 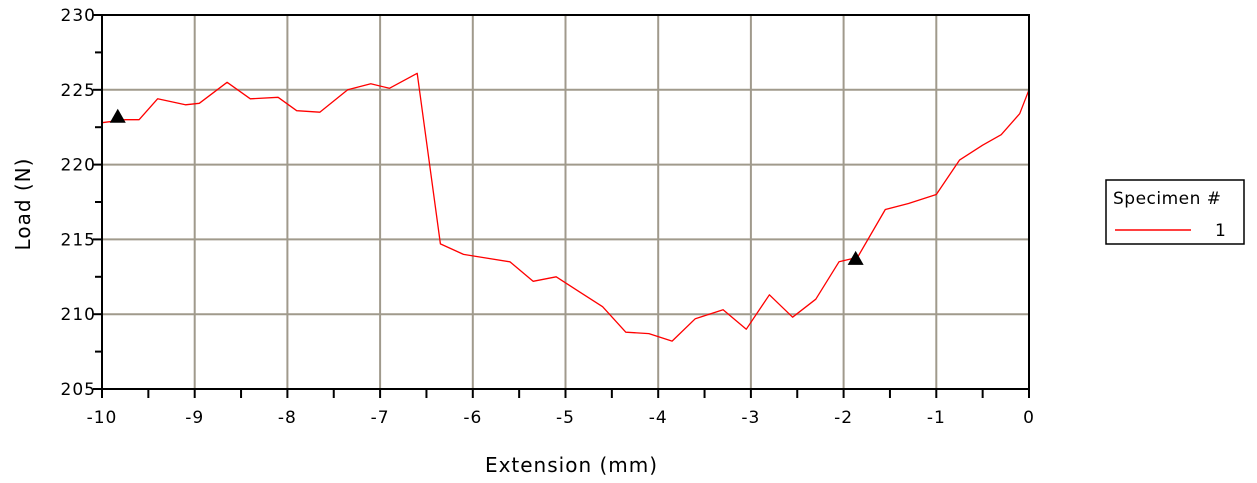 I want to click on x-tick-labels: -10 -9 -8 -7 -6 -5 -4 -3 -2 -1 0, so click(x=561, y=418).